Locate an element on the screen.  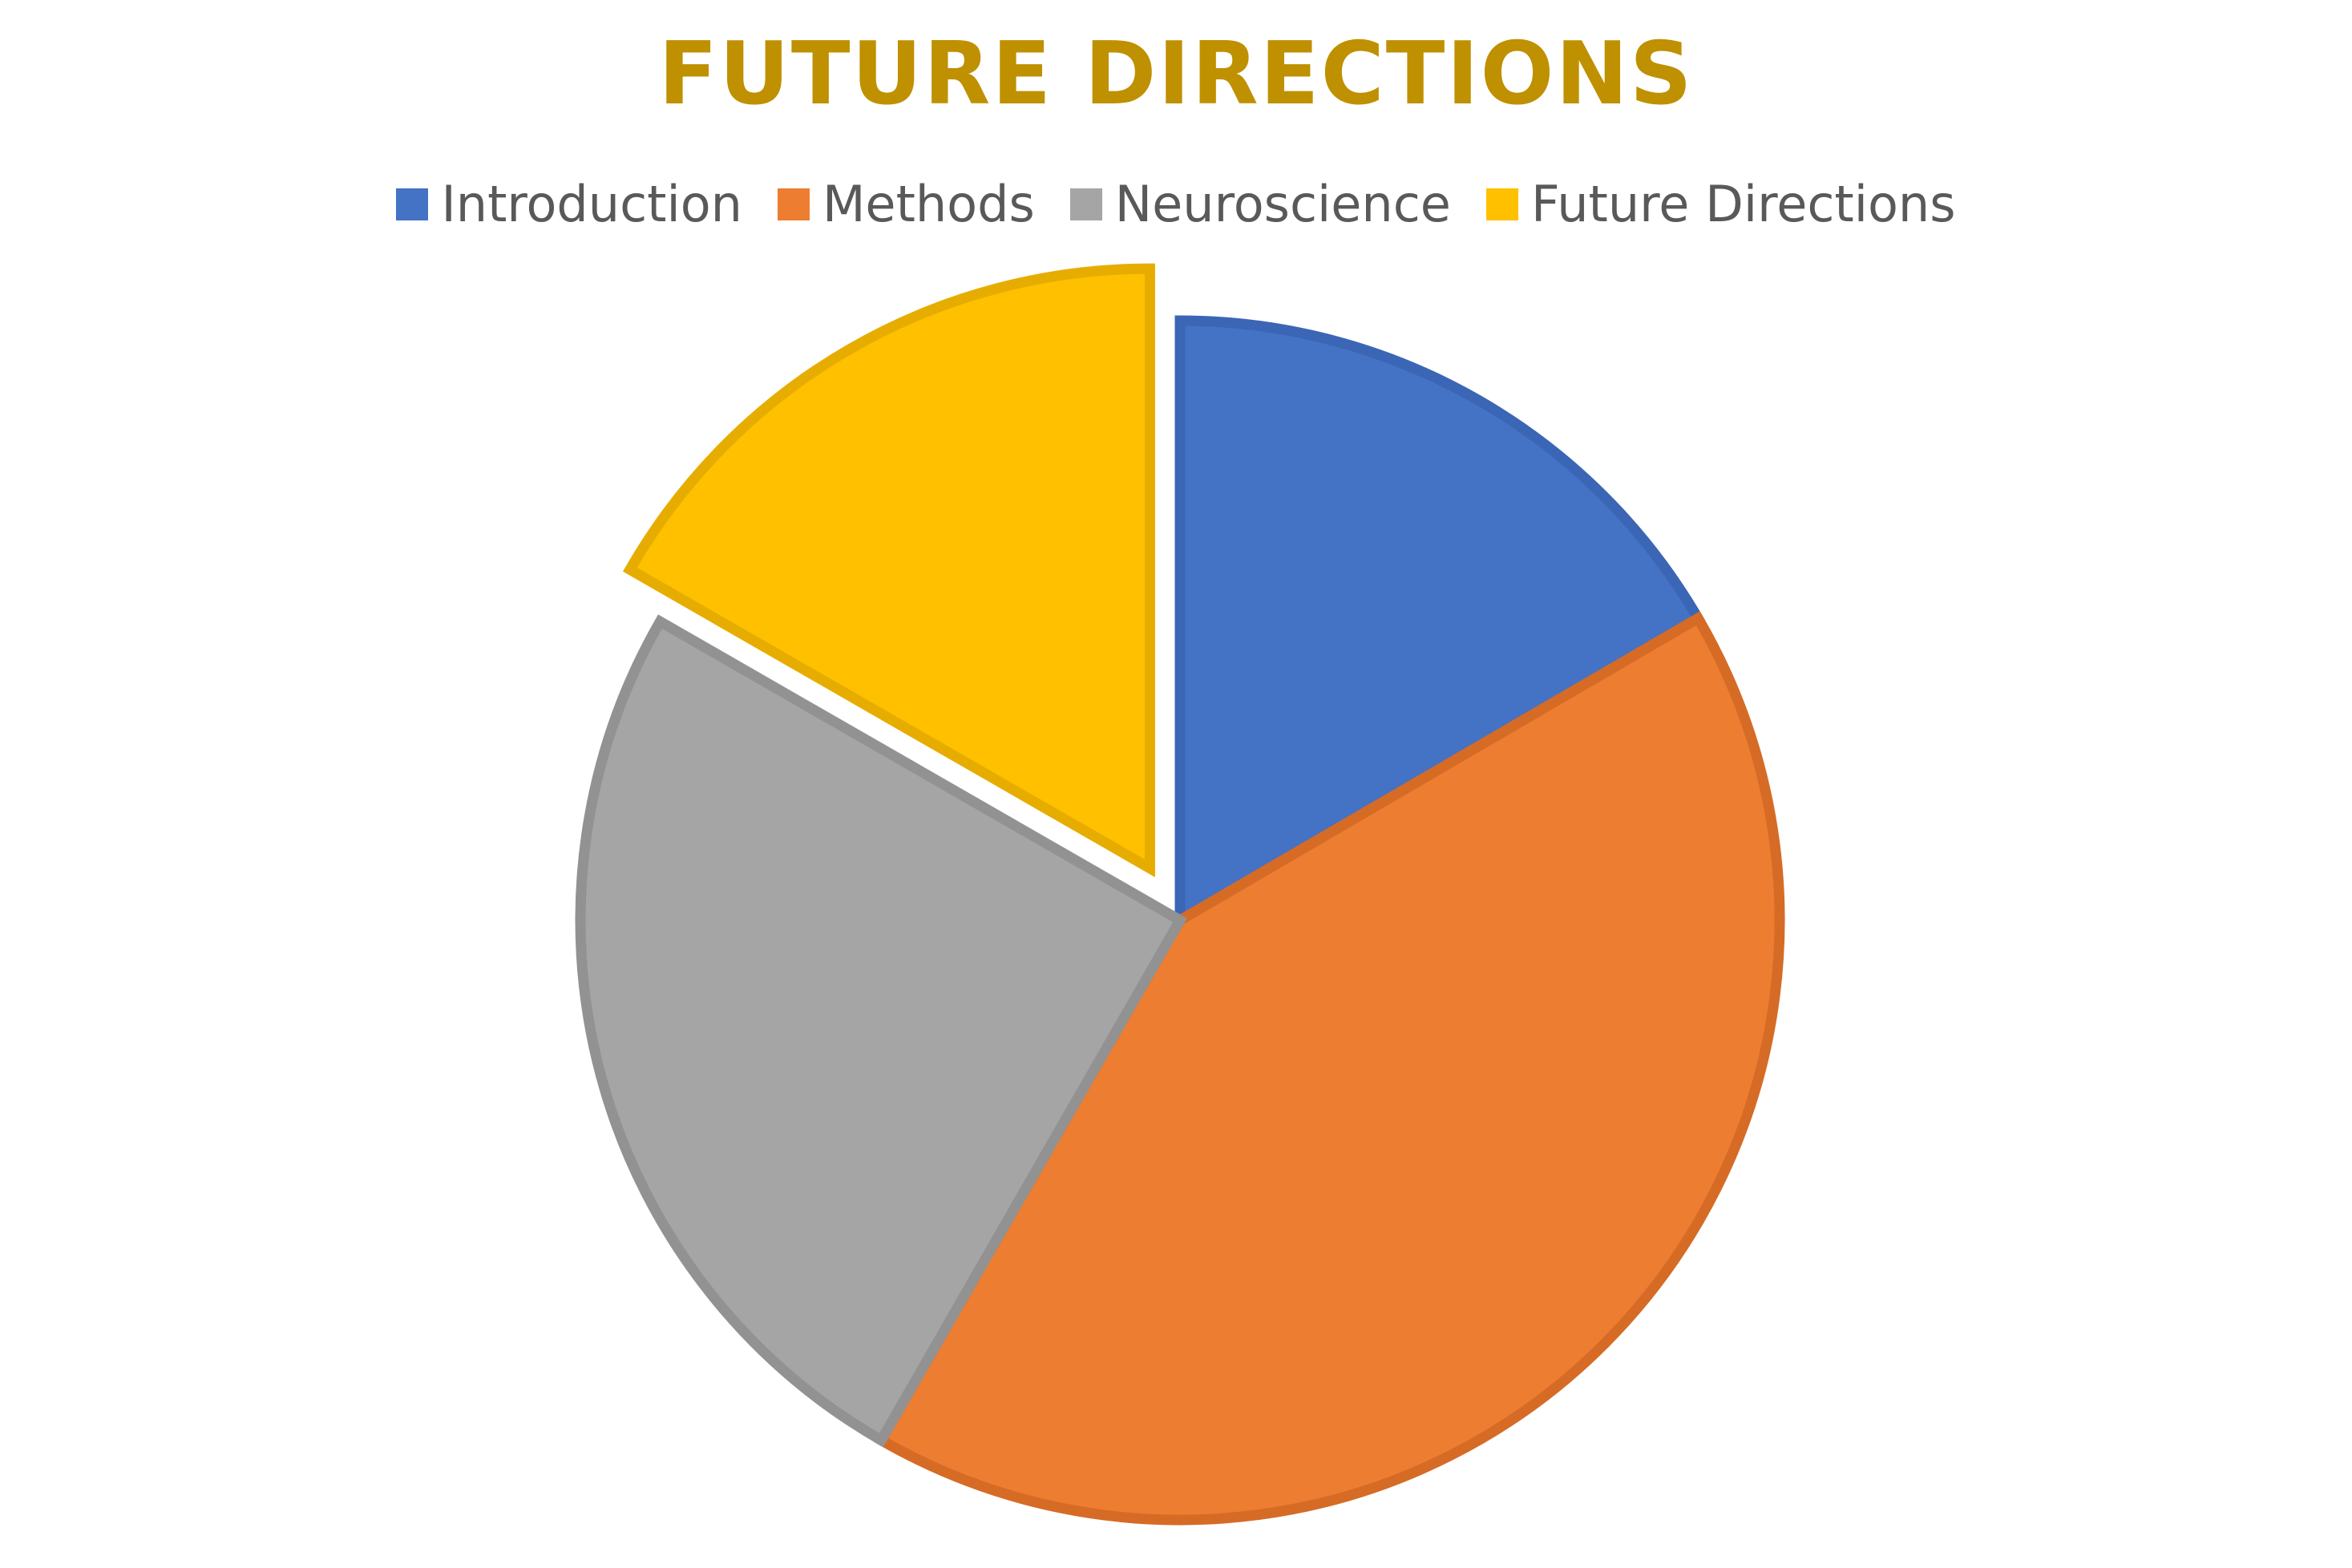
legend-item-future-directions: Future Directions is located at coordinates (1720, 204).